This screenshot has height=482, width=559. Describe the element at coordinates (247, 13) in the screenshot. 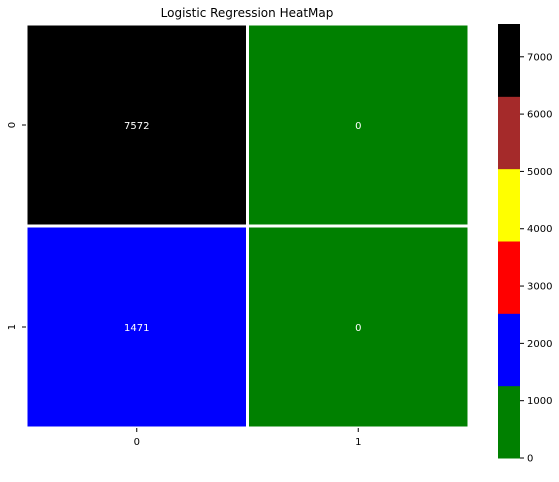

I see `chart-title: Logistic Regression HeatMap` at that location.